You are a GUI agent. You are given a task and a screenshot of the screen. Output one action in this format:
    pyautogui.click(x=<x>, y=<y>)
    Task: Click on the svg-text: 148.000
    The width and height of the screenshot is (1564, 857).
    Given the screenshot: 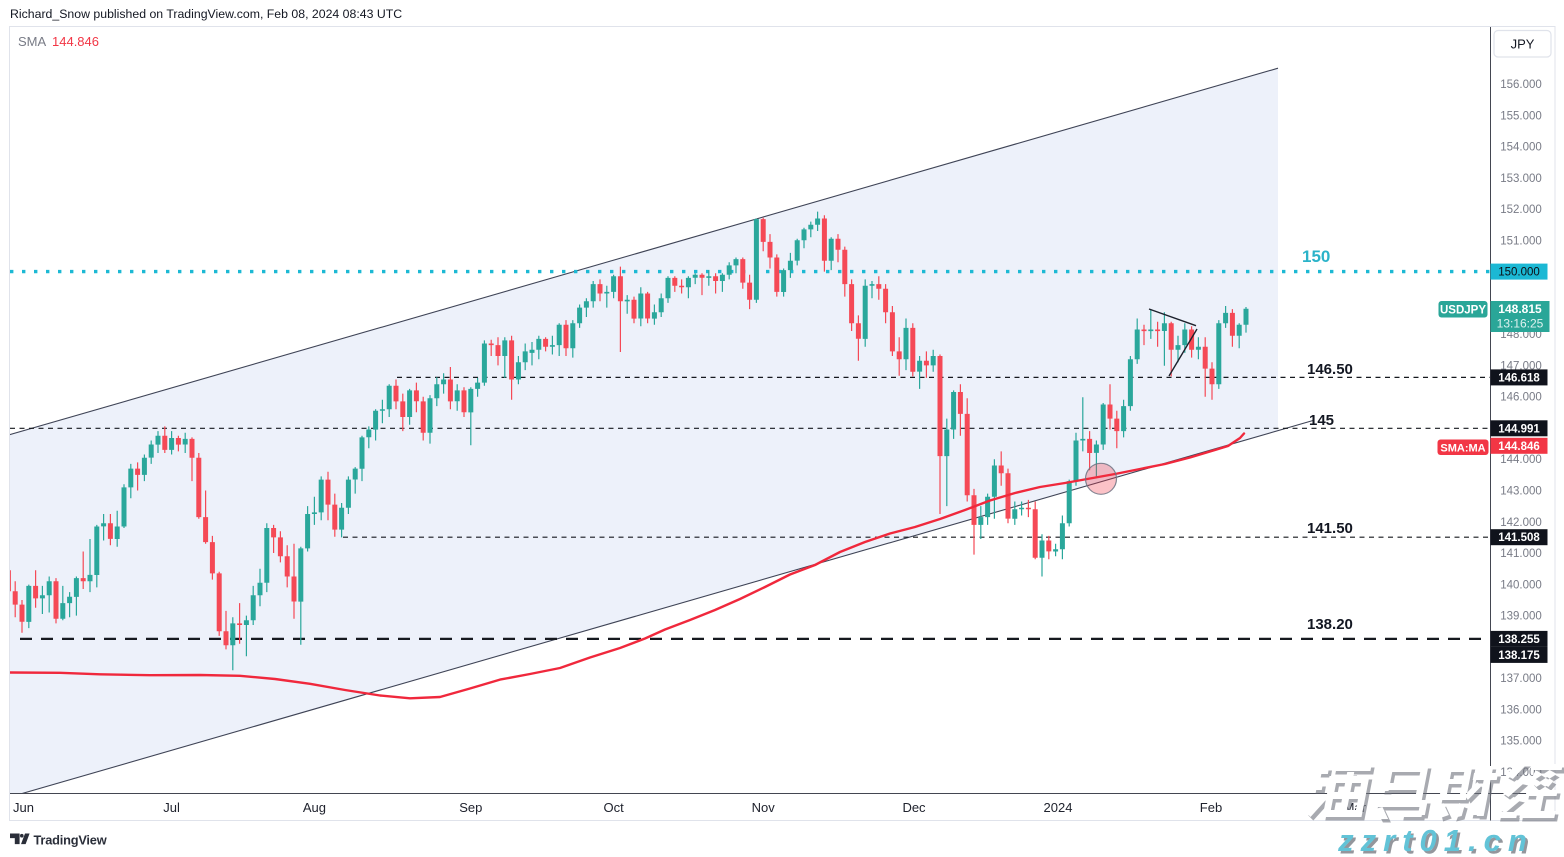 What is the action you would take?
    pyautogui.click(x=1521, y=335)
    